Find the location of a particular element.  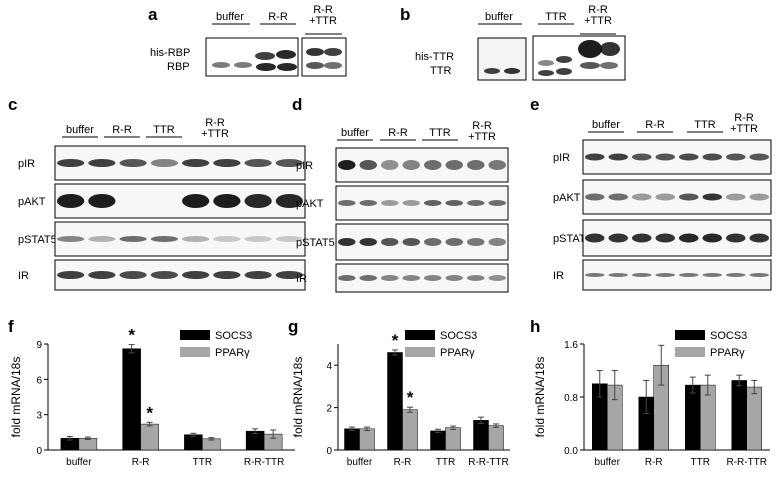

row-label-TTR: TTR is located at coordinates (440, 71).